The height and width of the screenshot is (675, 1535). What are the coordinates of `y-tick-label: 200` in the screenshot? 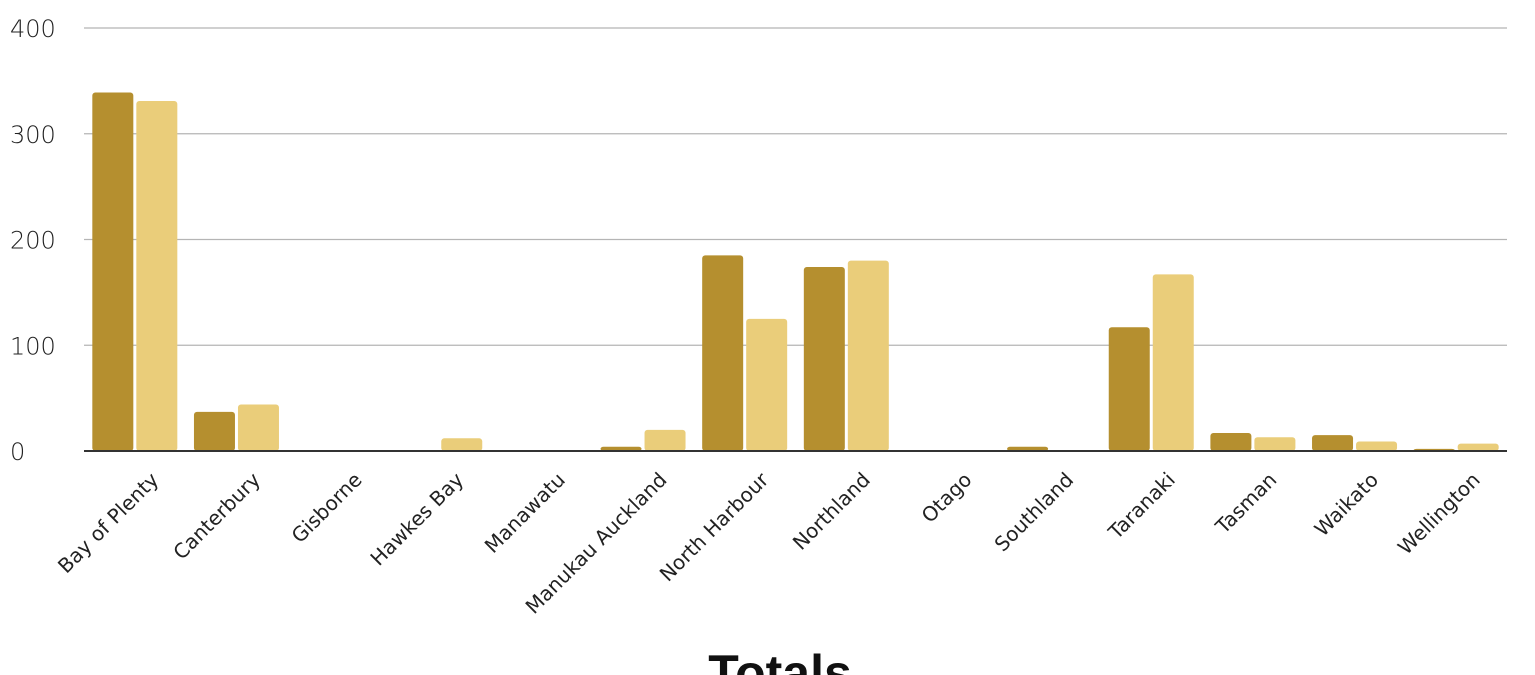 It's located at (33, 241).